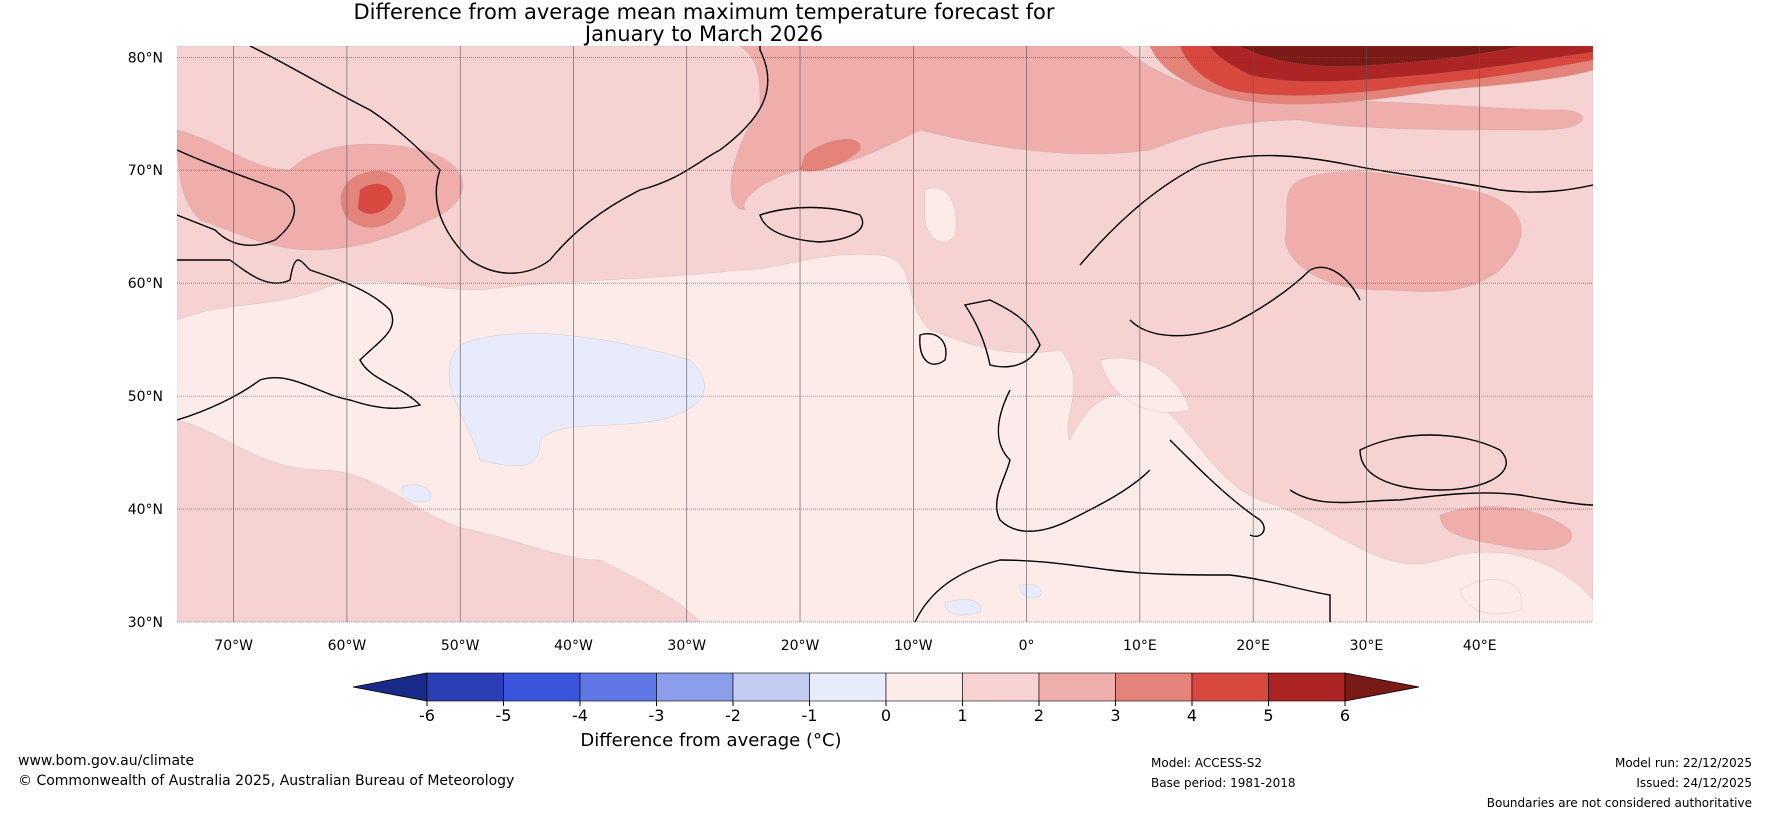 The width and height of the screenshot is (1770, 816). What do you see at coordinates (886, 715) in the screenshot?
I see `colorbar-tick-label: 0` at bounding box center [886, 715].